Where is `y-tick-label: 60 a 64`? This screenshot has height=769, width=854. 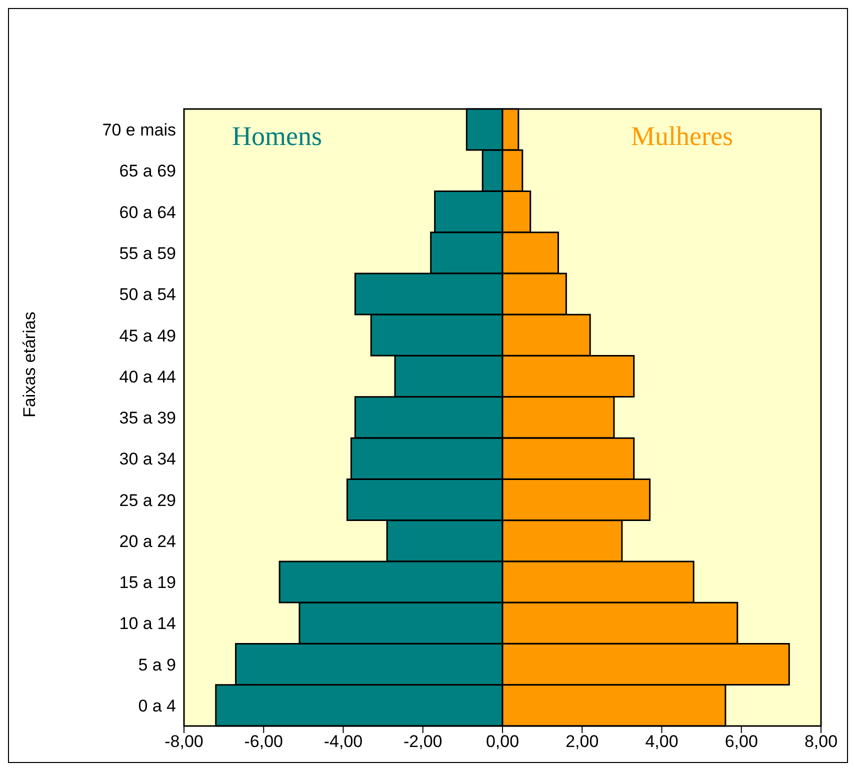
y-tick-label: 60 a 64 is located at coordinates (147, 212).